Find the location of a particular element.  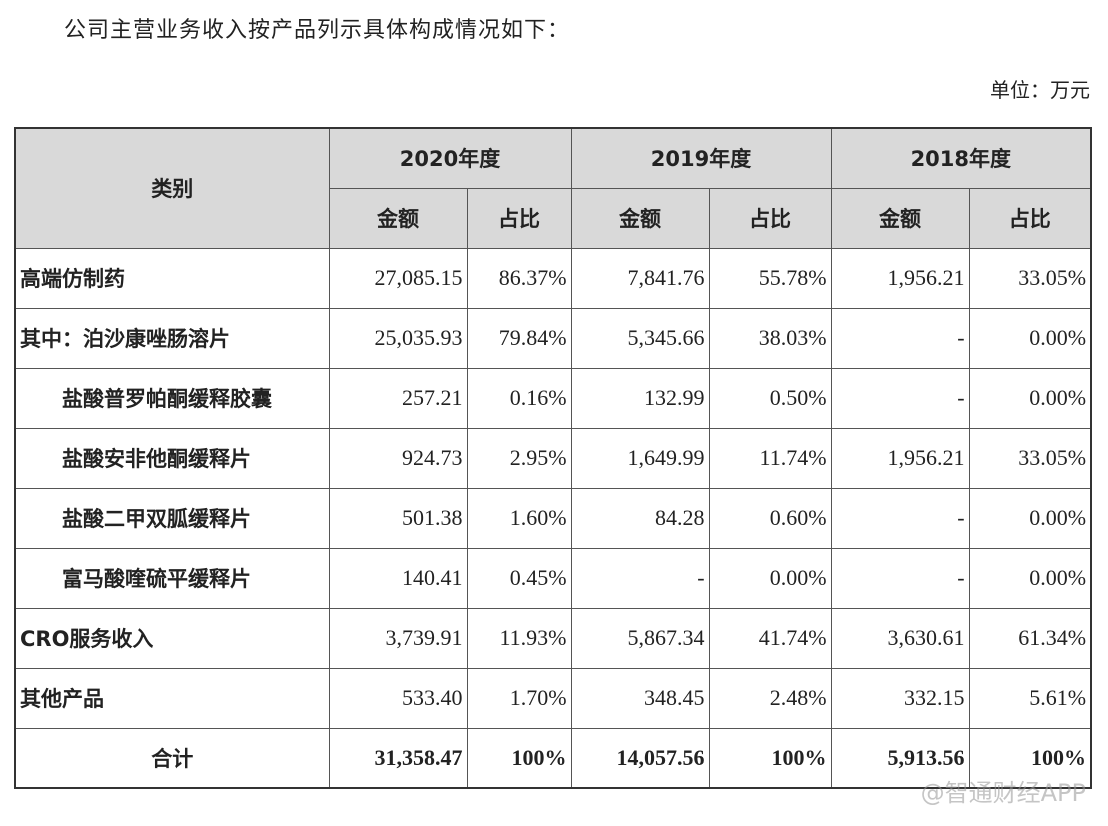

value-cell: 38.03% is located at coordinates (770, 338).